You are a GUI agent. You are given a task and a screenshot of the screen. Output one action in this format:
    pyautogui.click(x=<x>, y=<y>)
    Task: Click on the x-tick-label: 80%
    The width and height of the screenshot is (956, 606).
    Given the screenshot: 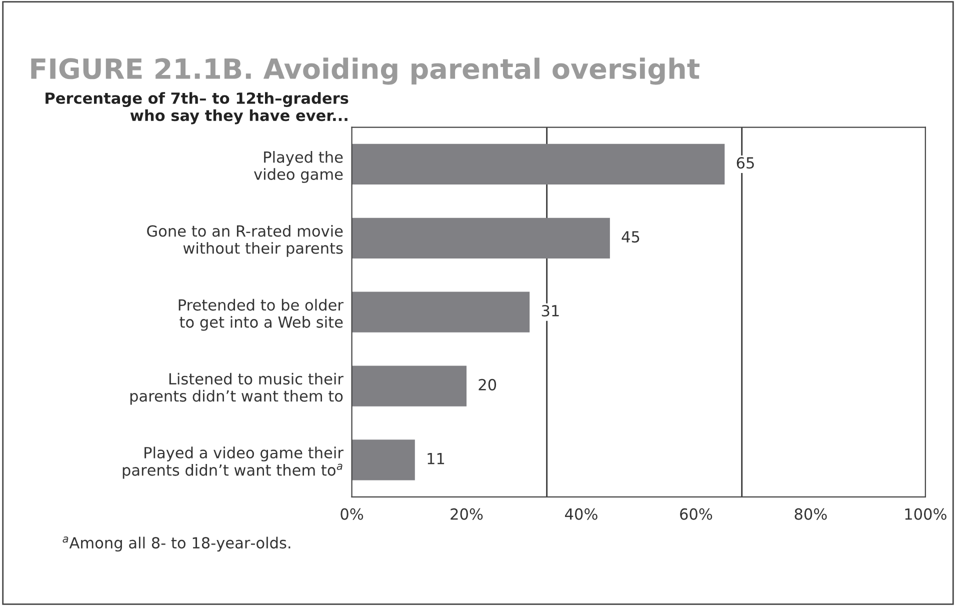 What is the action you would take?
    pyautogui.click(x=810, y=514)
    